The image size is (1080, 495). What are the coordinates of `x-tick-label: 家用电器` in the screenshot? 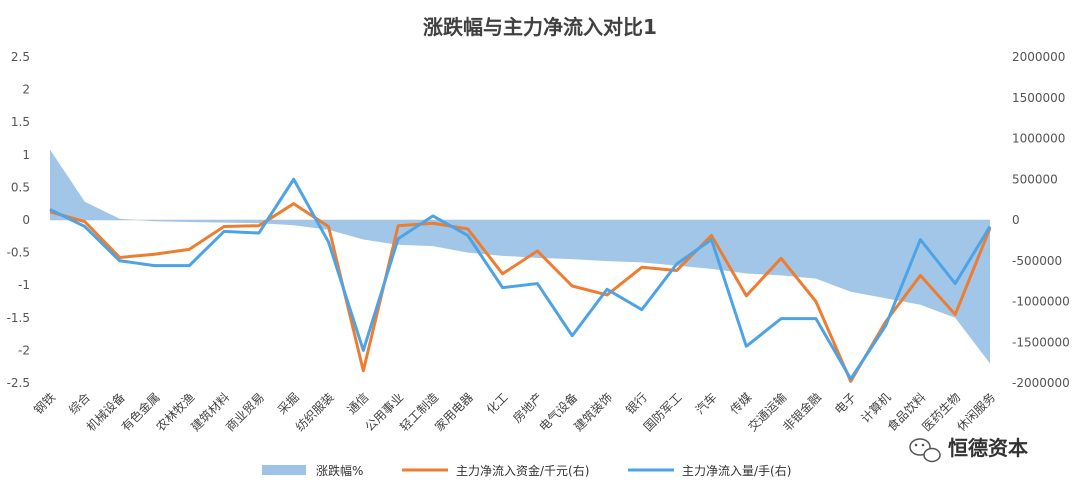 It's located at (453, 412).